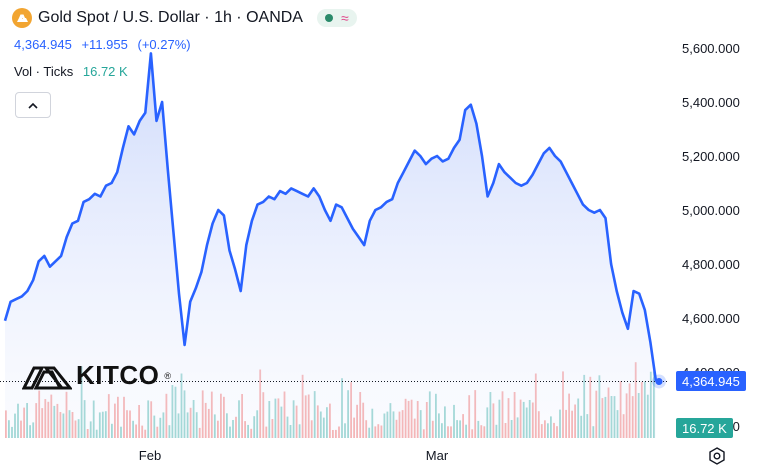  I want to click on price-change: +11.955, so click(104, 44).